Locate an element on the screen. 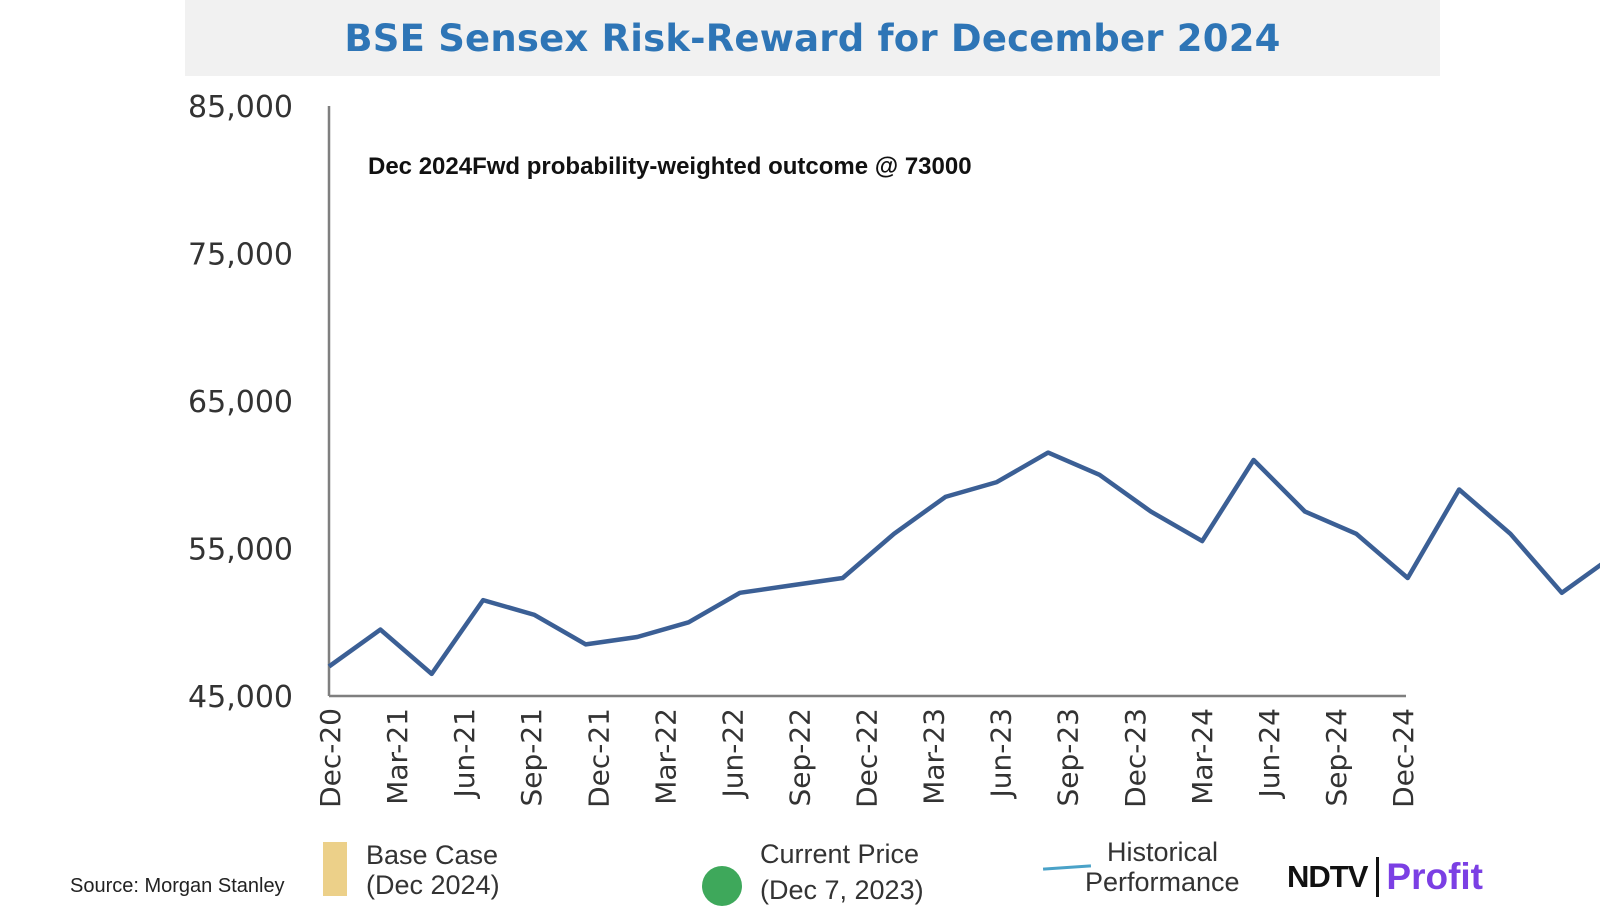 This screenshot has width=1600, height=908. logo-profit-text: Profit is located at coordinates (1434, 876).